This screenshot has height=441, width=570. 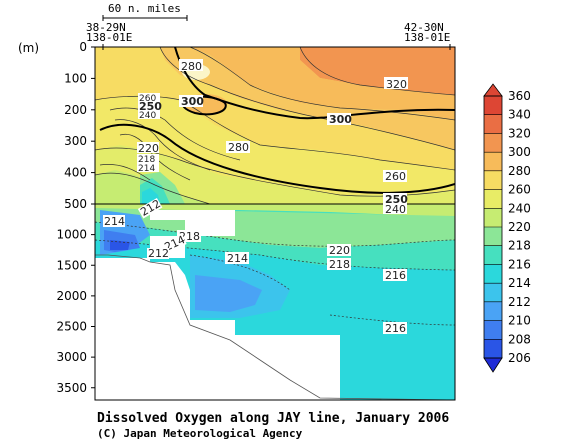 I want to click on colorbar-label: 280, so click(x=519, y=171).